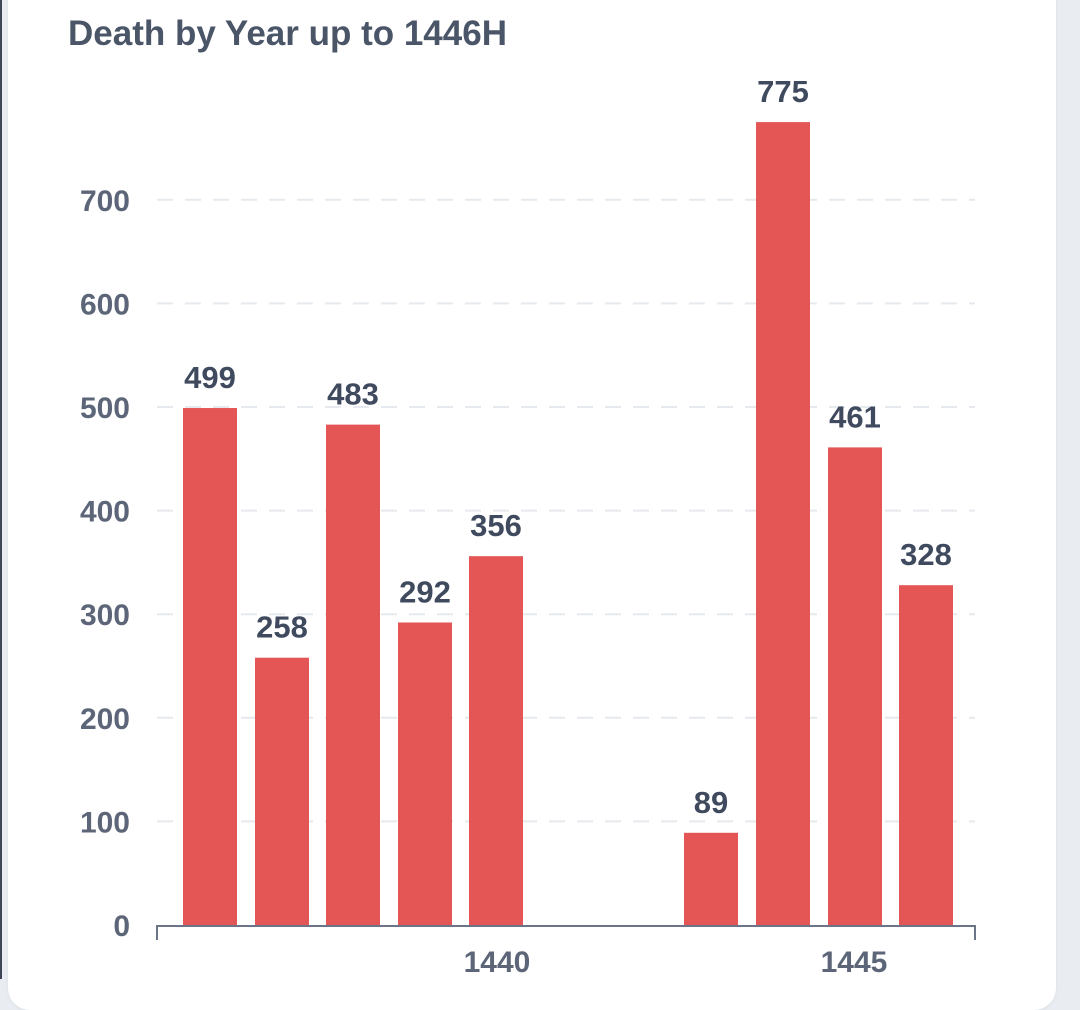  I want to click on bar-value-label: 292, so click(425, 591).